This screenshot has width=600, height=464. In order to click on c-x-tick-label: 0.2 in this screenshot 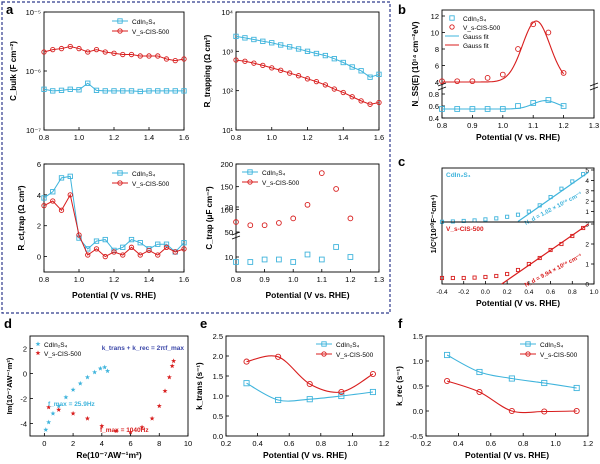, I will do `click(507, 292)`.